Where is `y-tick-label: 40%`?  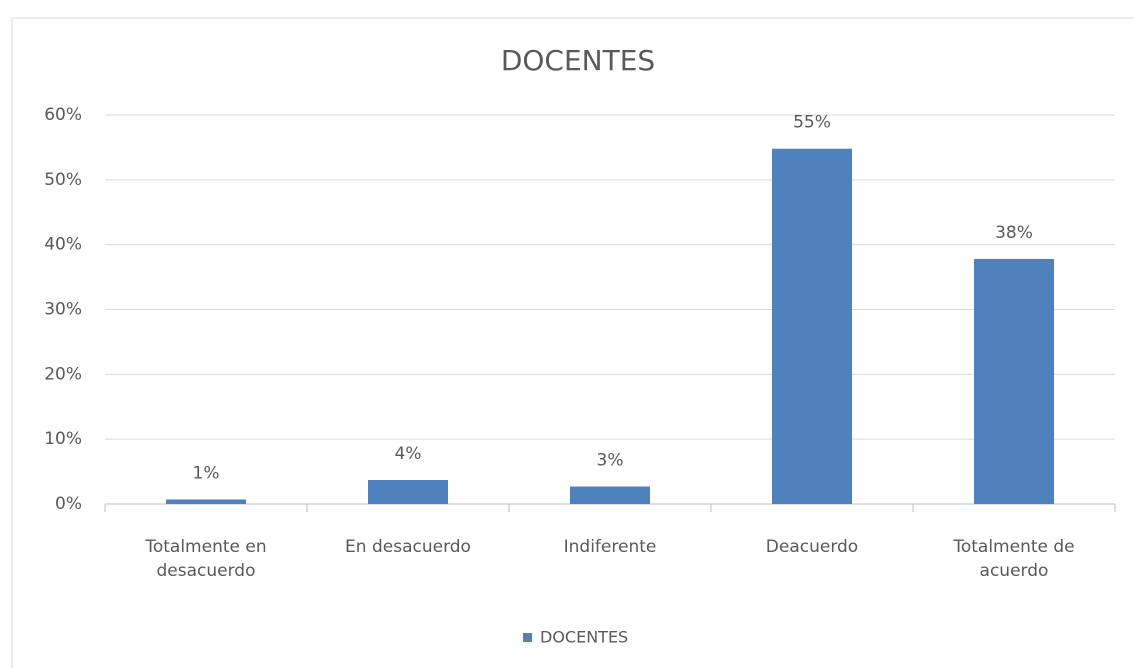
y-tick-label: 40% is located at coordinates (63, 245).